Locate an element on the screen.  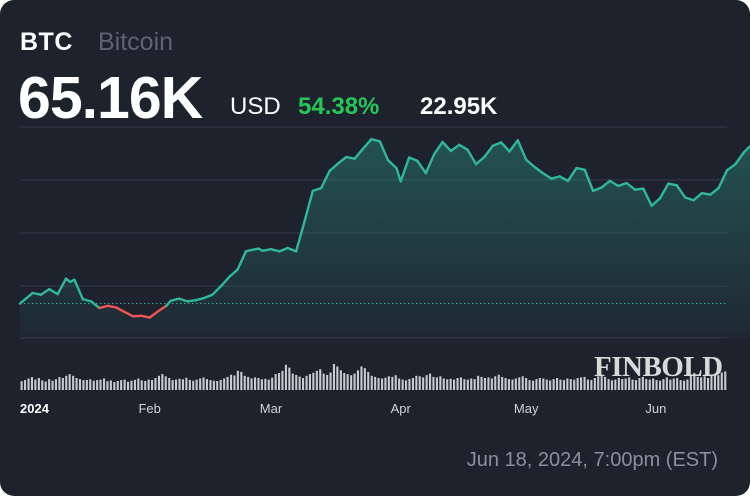
price-currency: USD is located at coordinates (255, 106).